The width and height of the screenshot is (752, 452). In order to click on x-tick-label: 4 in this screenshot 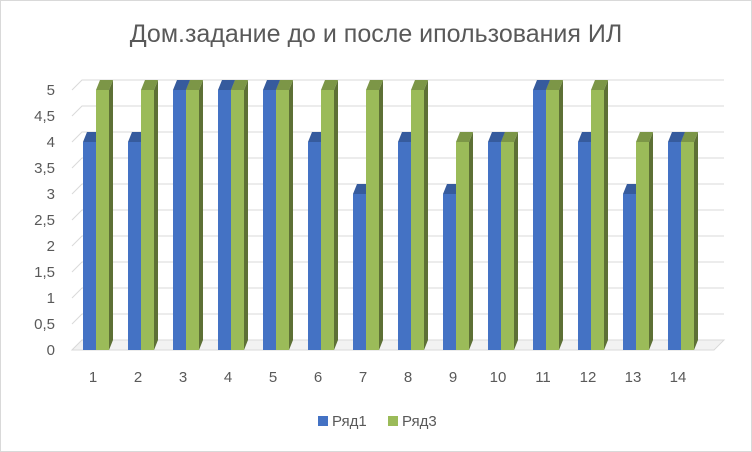, I will do `click(228, 377)`.